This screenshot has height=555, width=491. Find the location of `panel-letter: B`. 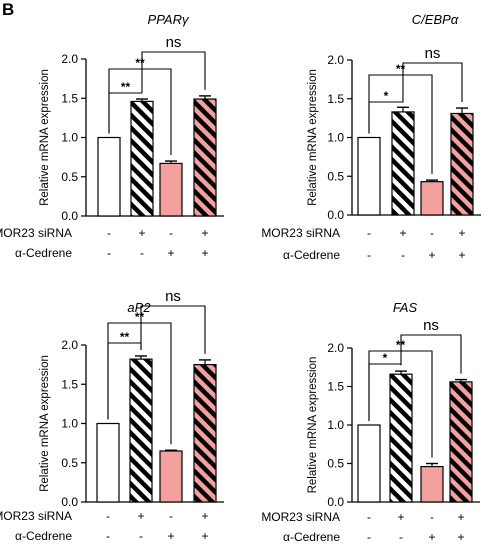

panel-letter: B is located at coordinates (8, 9).